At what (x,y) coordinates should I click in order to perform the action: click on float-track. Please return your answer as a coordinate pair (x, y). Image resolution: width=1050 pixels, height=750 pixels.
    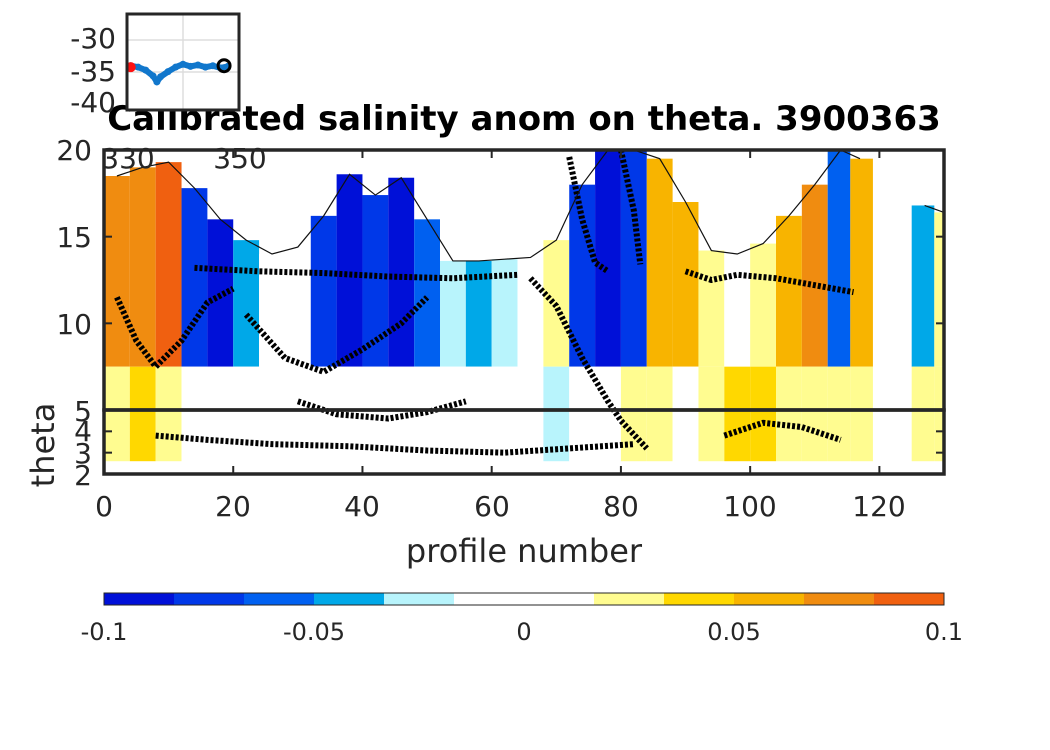
    Looking at the image, I should click on (178, 72).